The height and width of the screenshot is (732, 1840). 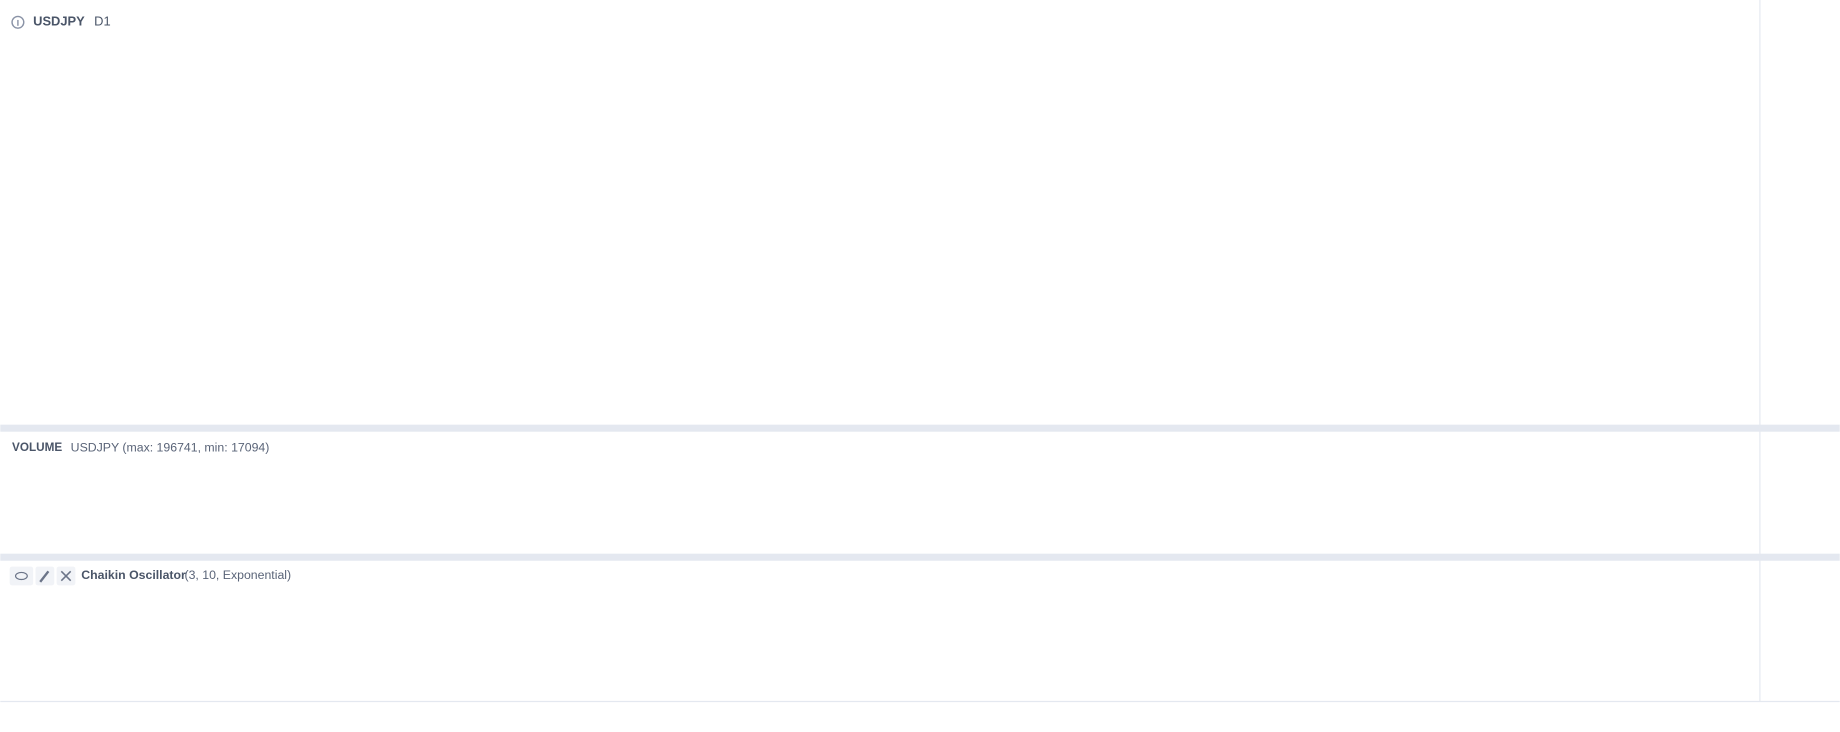 I want to click on volume-subtitle: USDJPY (max: 196741, min: 17094), so click(x=170, y=447).